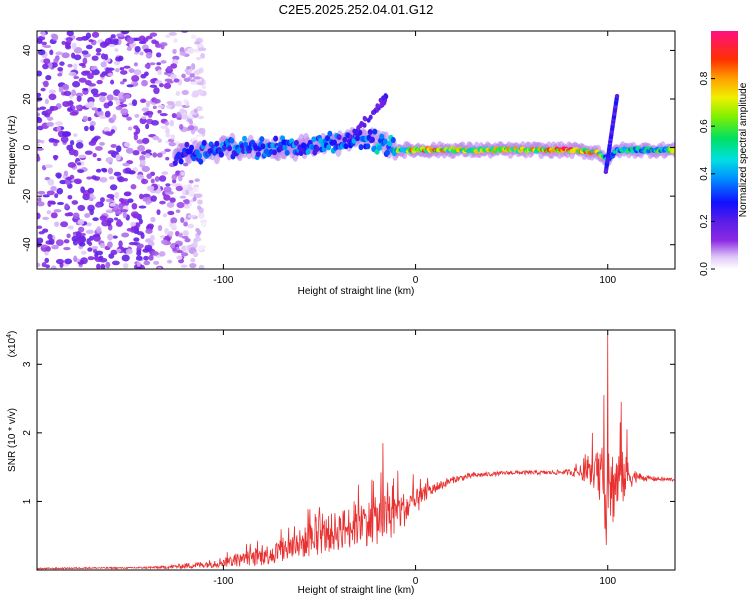  Describe the element at coordinates (743, 149) in the screenshot. I see `colorbar-label: Normalized spectral amplitude` at that location.